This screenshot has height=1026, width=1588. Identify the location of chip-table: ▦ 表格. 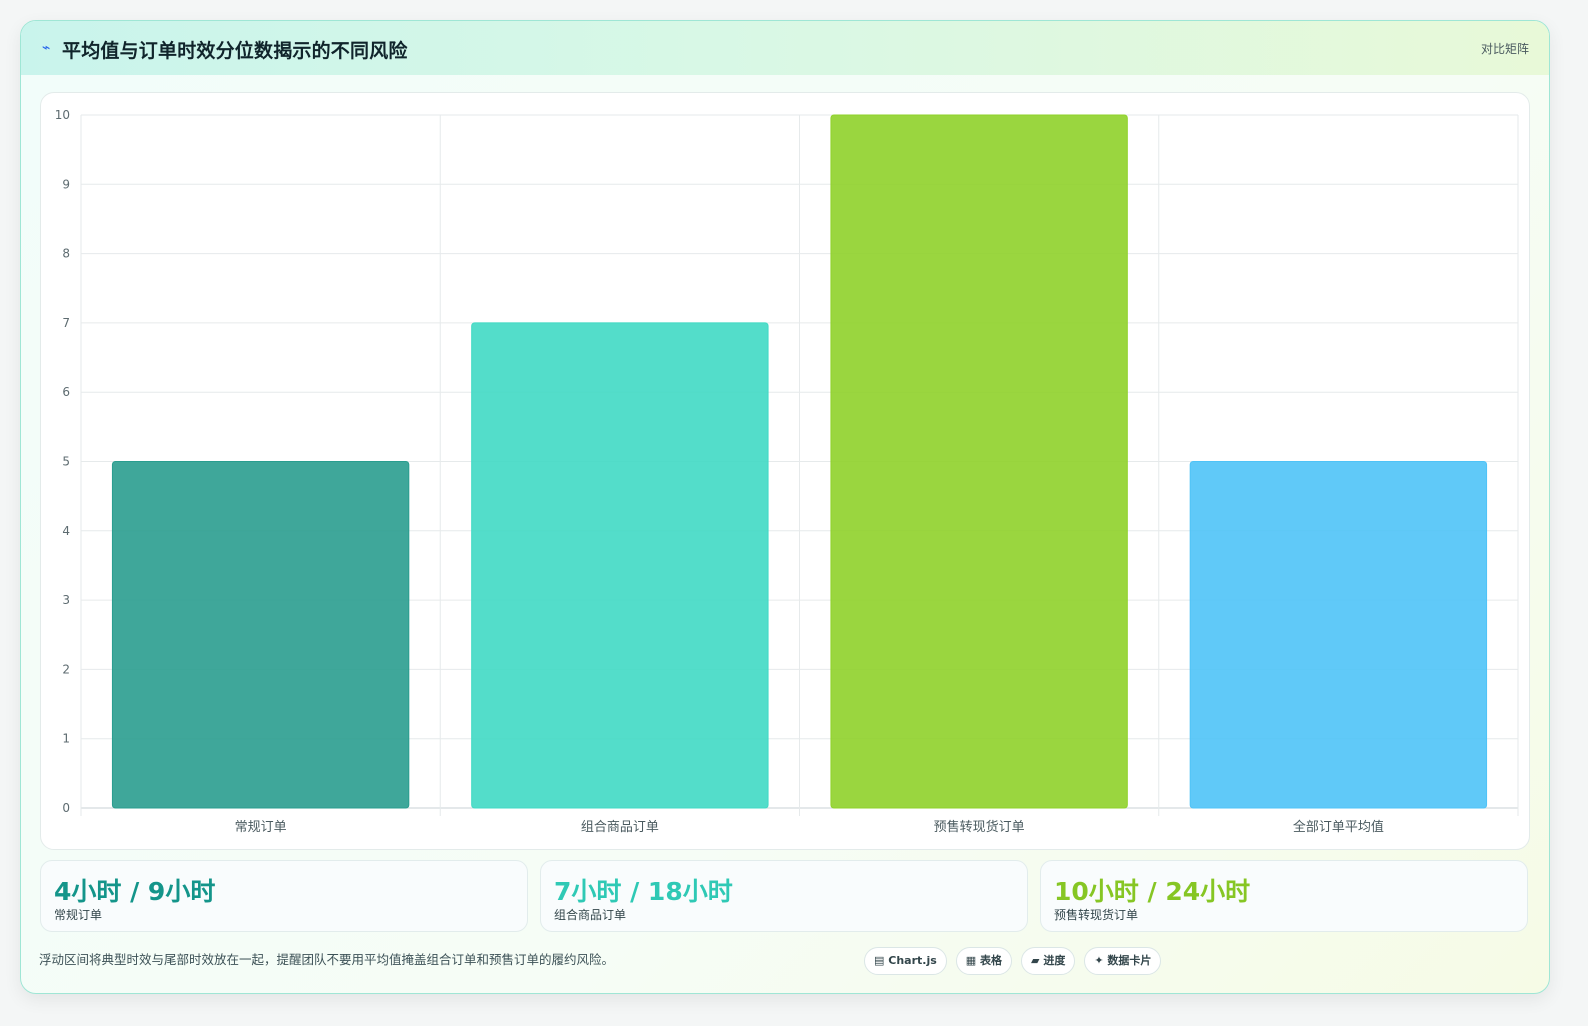
(984, 961).